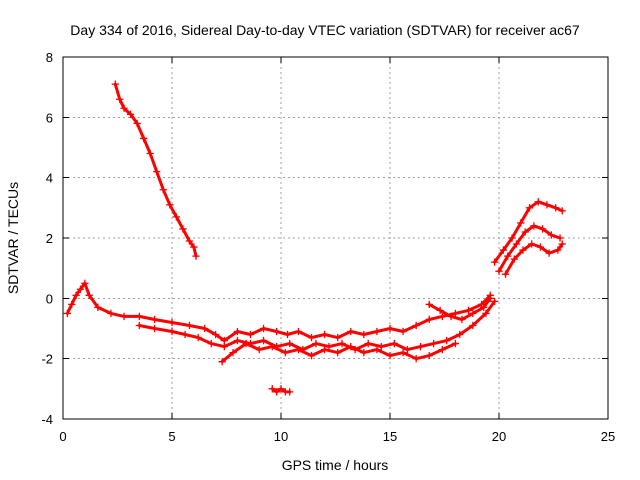  Describe the element at coordinates (49, 238) in the screenshot. I see `y-tick-label: 2` at that location.